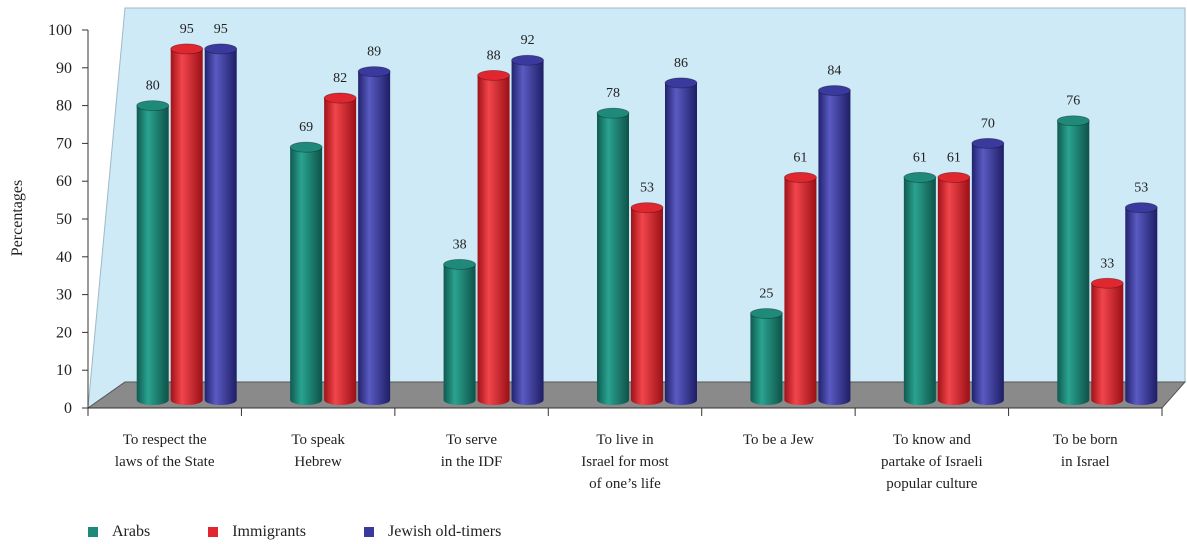  I want to click on data-label: 92, so click(528, 40).